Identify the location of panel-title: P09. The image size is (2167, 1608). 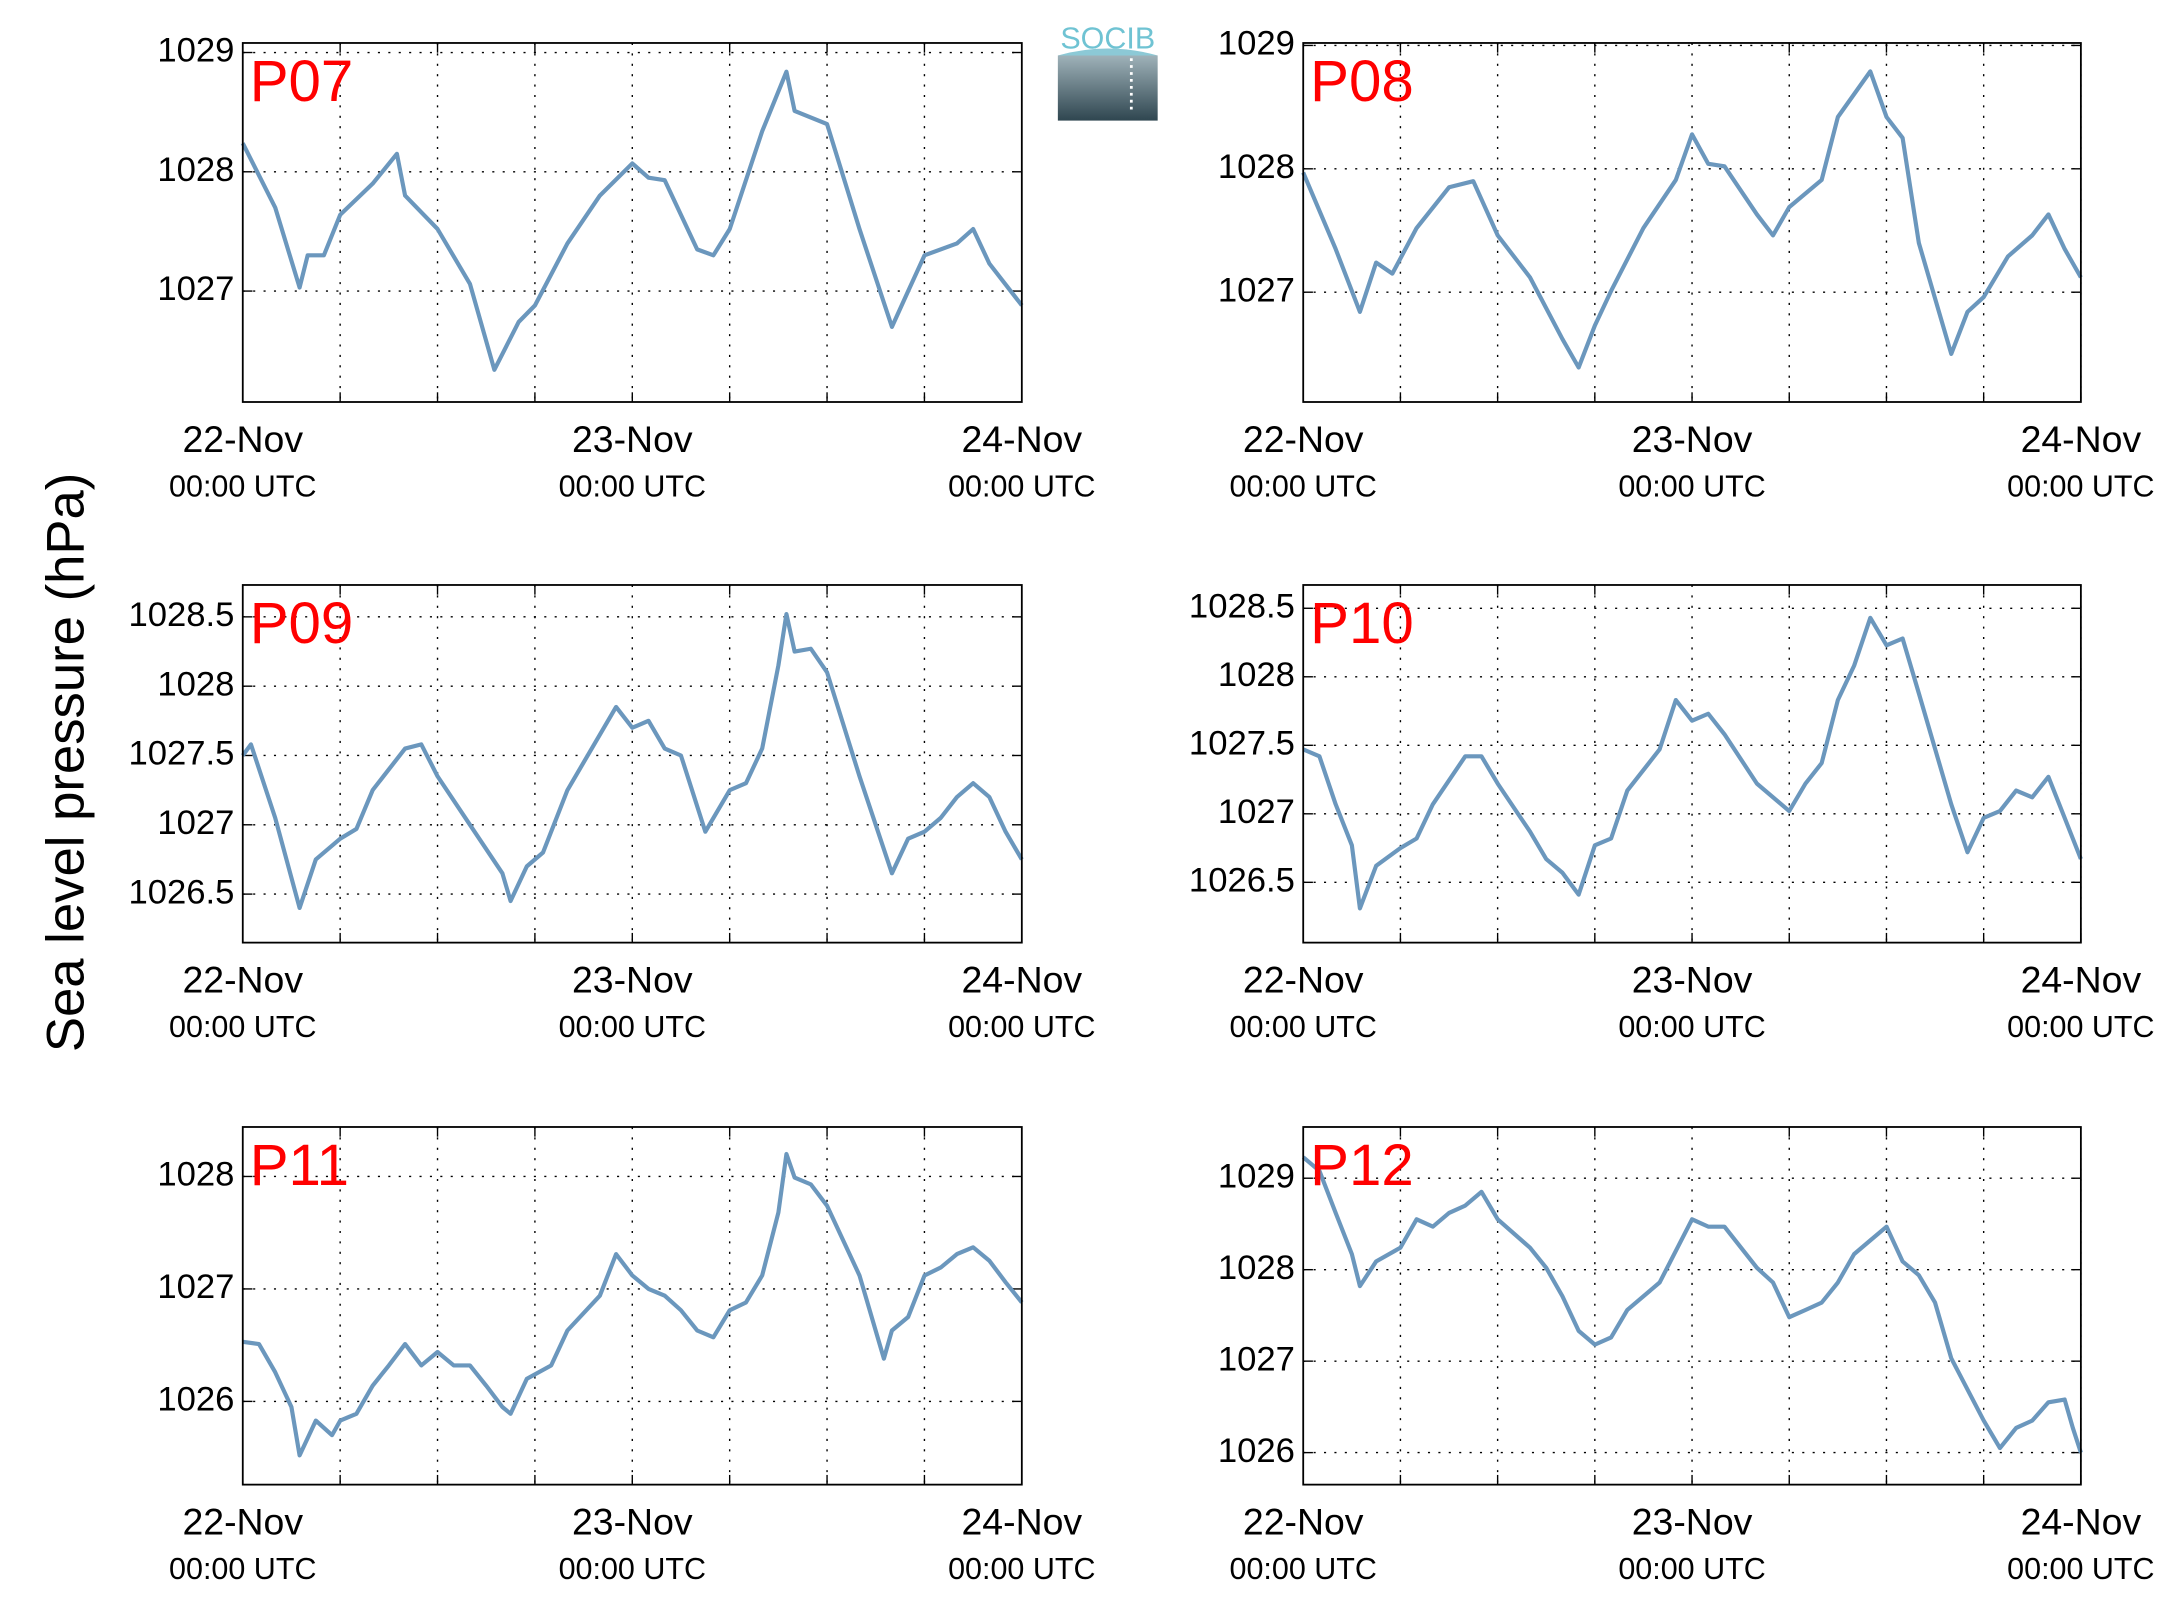
(302, 623).